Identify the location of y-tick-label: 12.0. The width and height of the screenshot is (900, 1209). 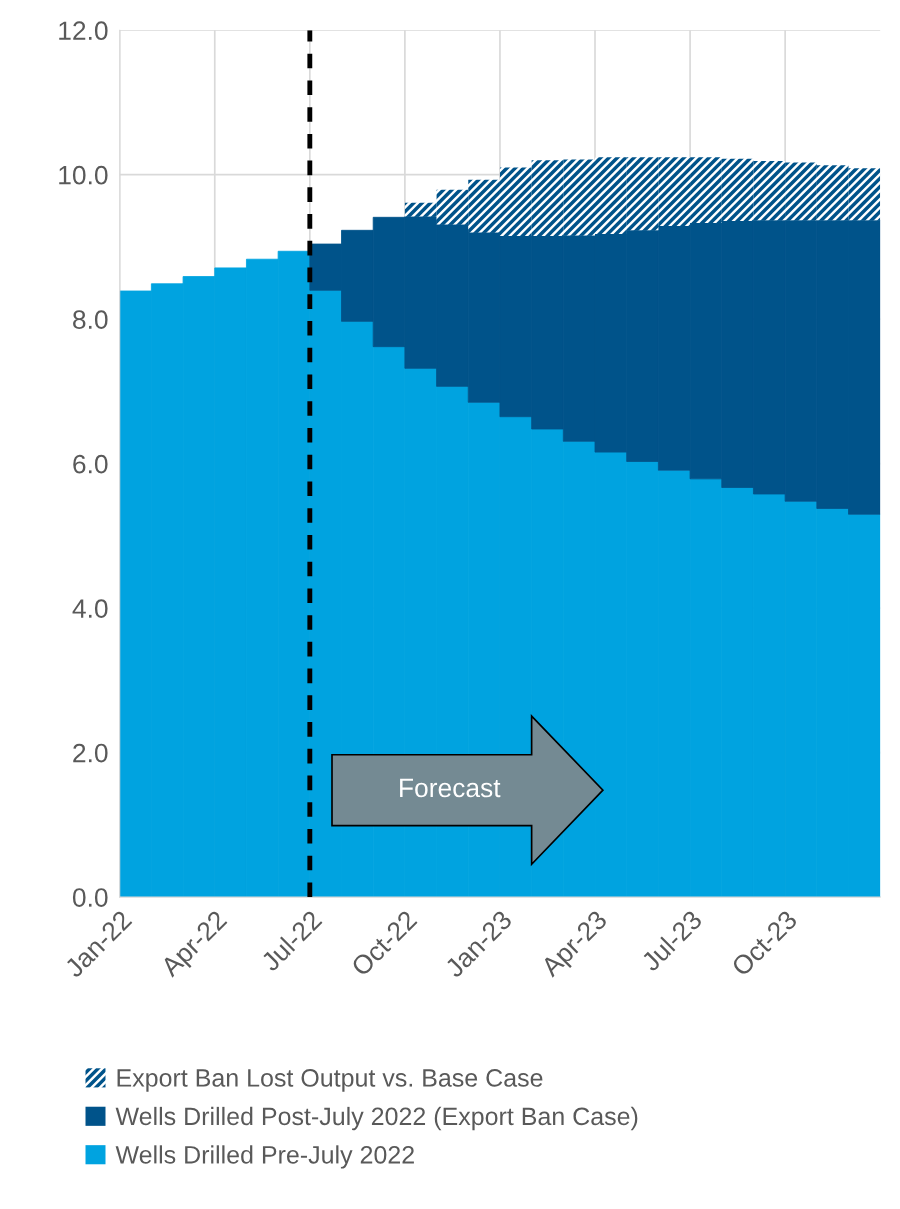
(83, 31).